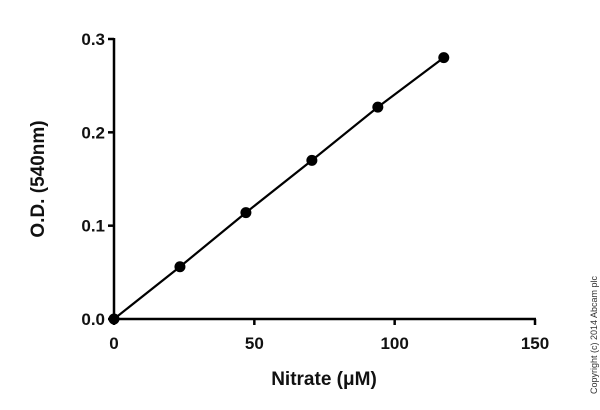  I want to click on y-tick-label: 0.1, so click(93, 226).